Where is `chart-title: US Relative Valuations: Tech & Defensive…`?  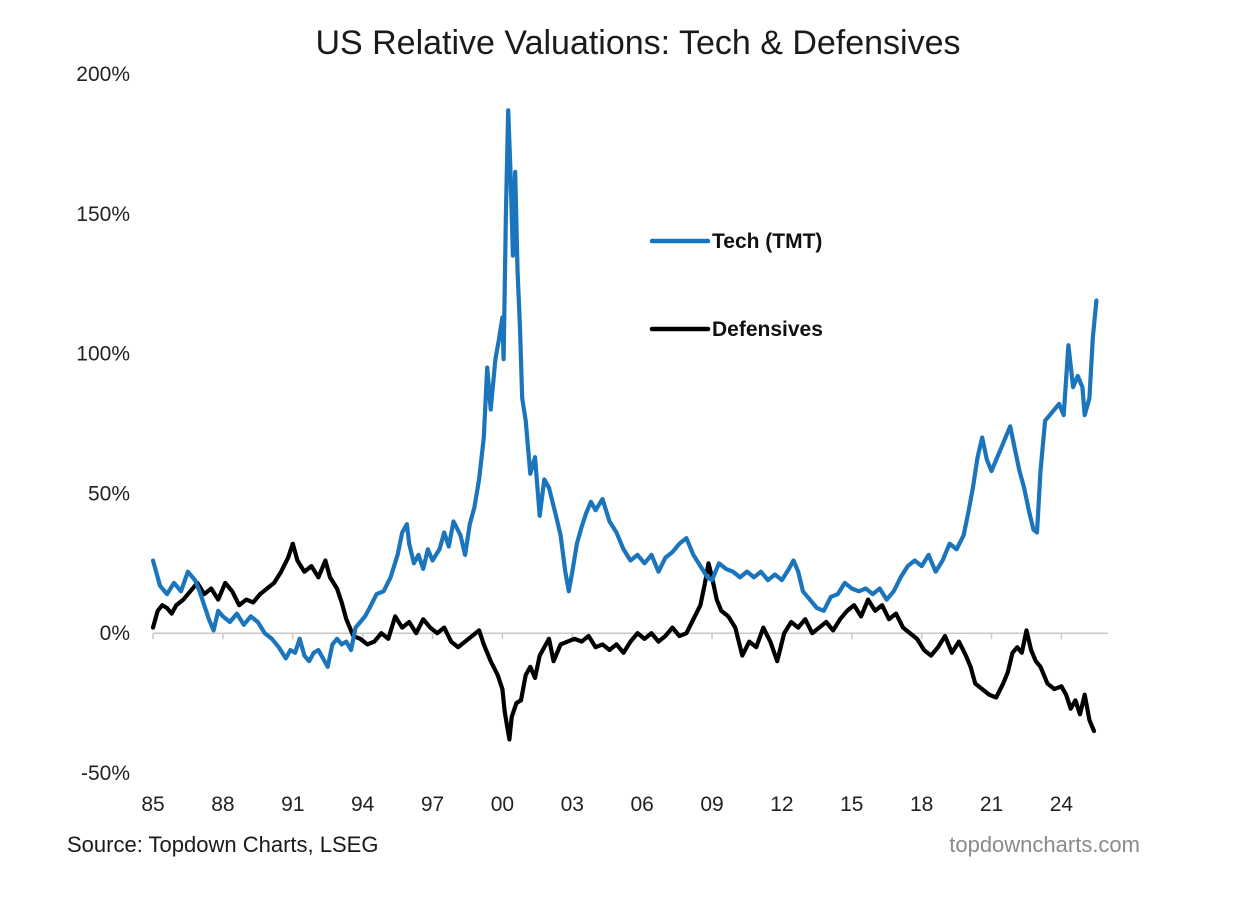
chart-title: US Relative Valuations: Tech & Defensive… is located at coordinates (637, 43).